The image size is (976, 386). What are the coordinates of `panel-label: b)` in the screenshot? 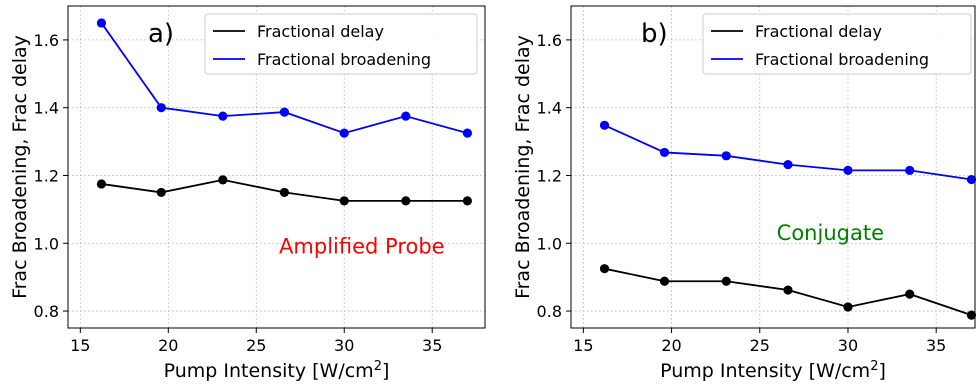 It's located at (654, 34).